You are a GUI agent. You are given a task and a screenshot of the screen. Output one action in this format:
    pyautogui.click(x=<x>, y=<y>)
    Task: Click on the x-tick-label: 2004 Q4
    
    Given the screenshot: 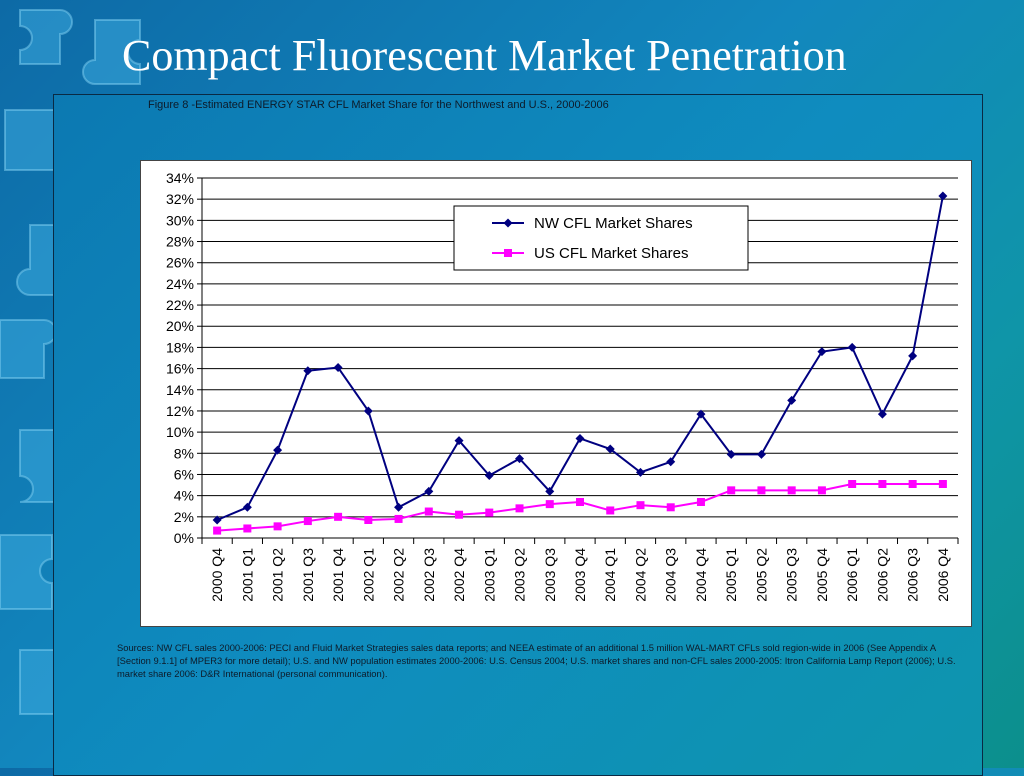 What is the action you would take?
    pyautogui.click(x=701, y=575)
    